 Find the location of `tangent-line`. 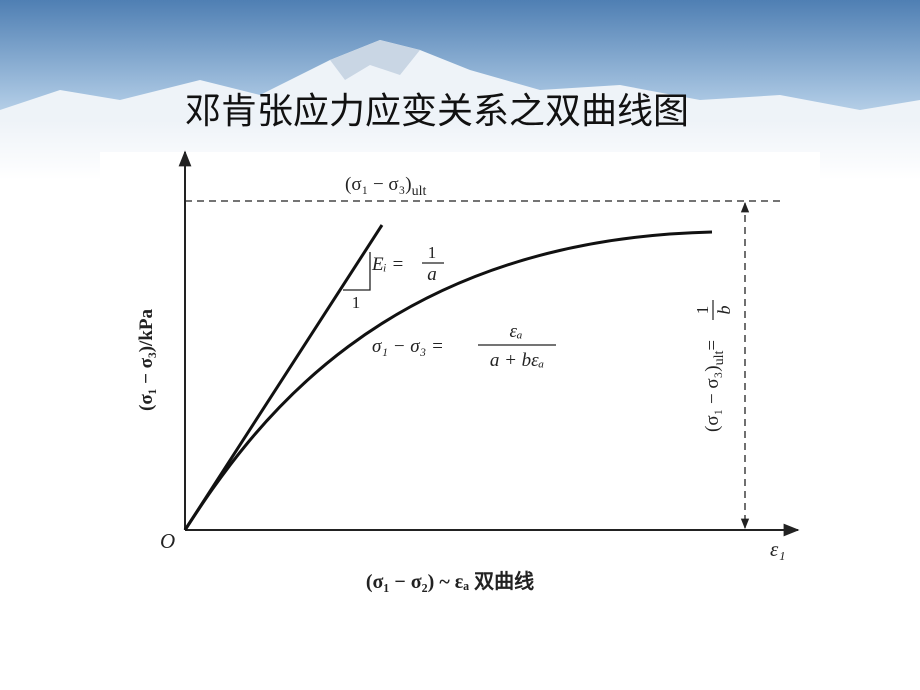

tangent-line is located at coordinates (283, 377).